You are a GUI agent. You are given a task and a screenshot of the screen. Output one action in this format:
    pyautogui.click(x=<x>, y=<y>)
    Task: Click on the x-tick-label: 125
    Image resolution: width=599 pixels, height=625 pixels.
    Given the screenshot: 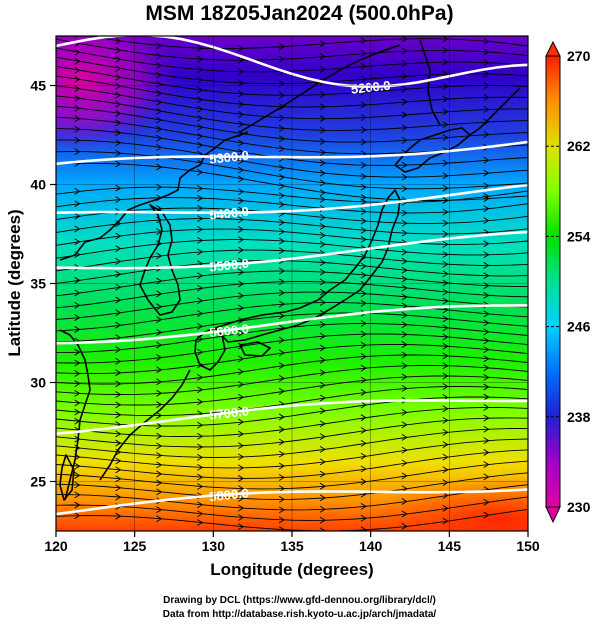 What is the action you would take?
    pyautogui.click(x=135, y=546)
    